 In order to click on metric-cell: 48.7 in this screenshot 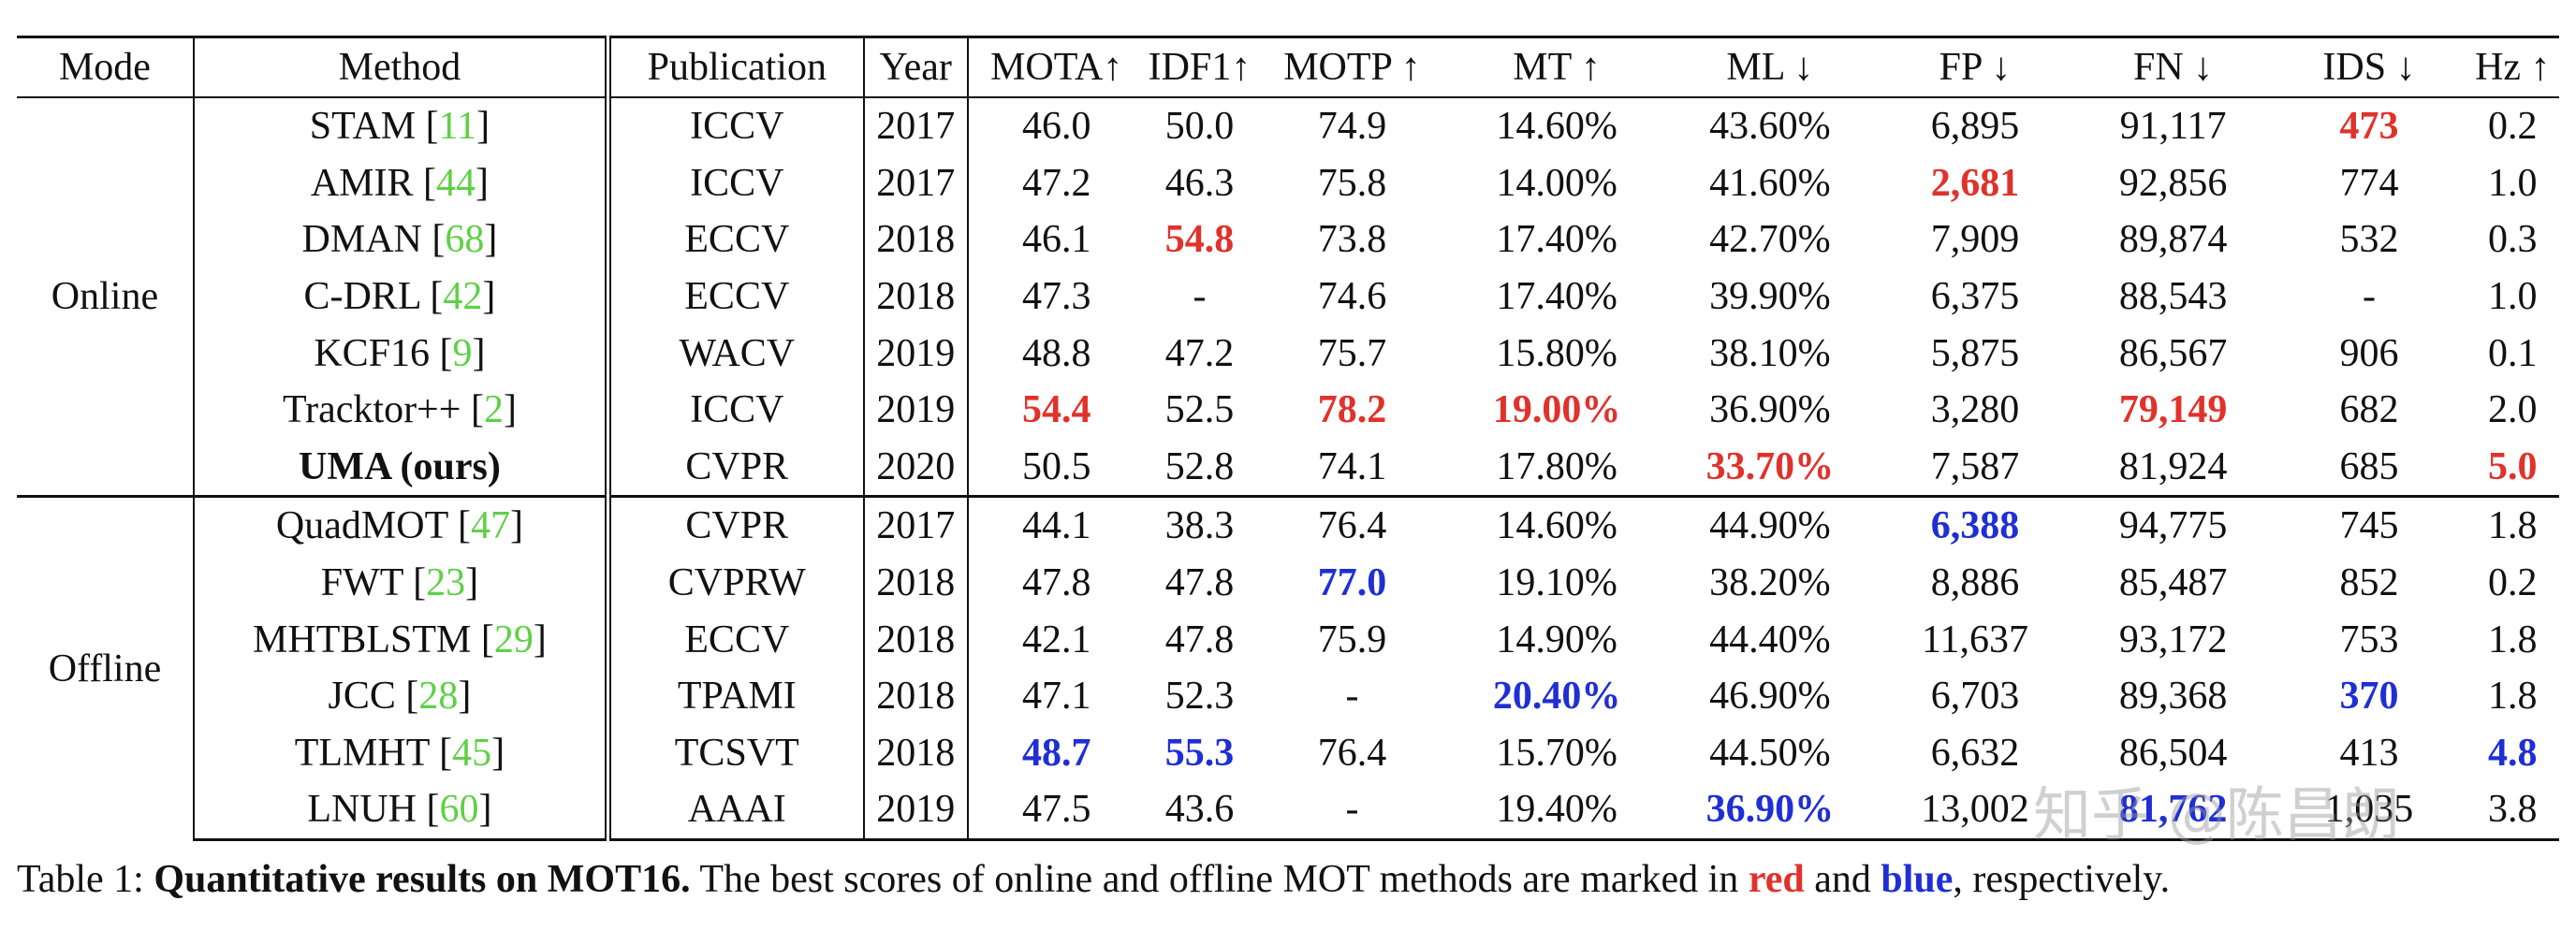, I will do `click(1056, 753)`.